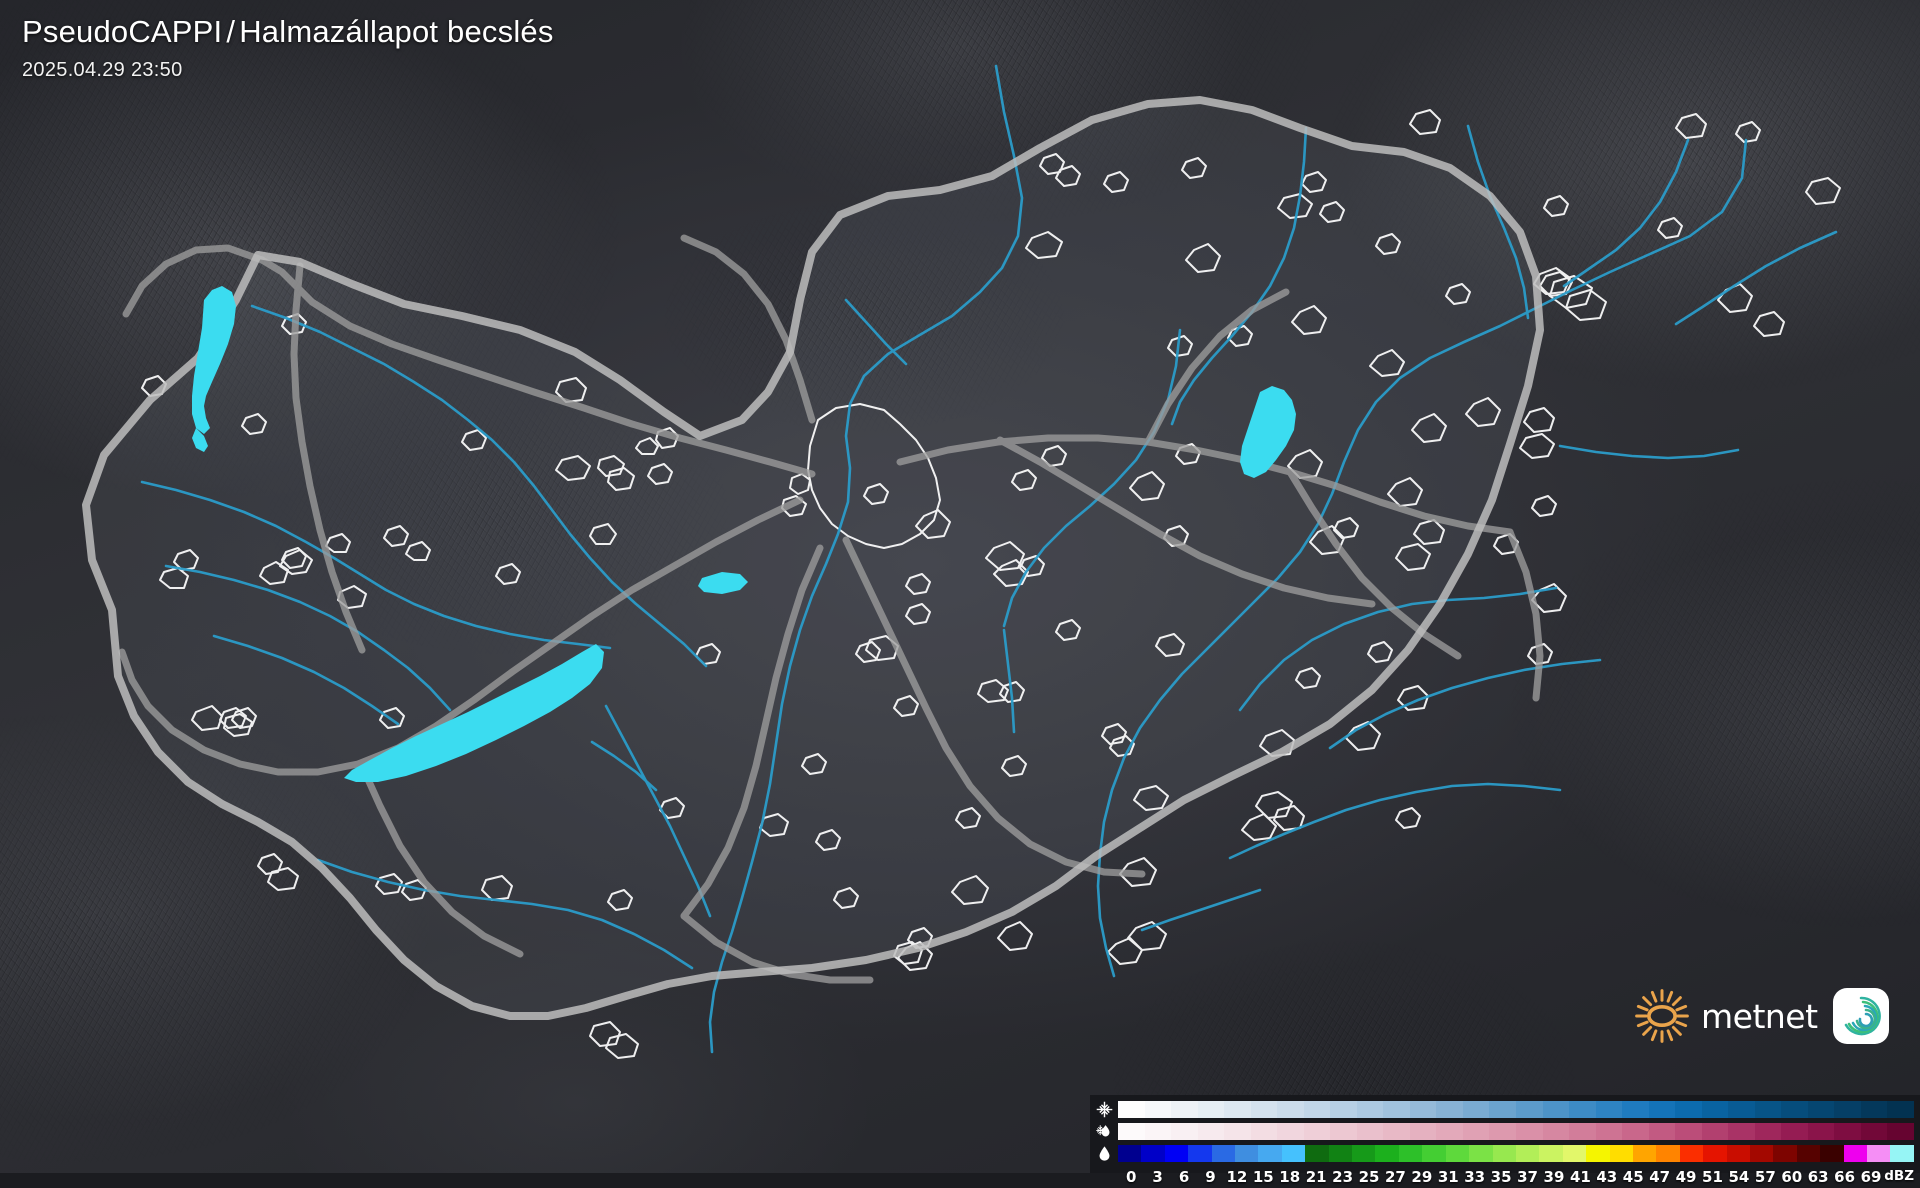 The height and width of the screenshot is (1188, 1920). What do you see at coordinates (1761, 1016) in the screenshot?
I see `metnet-branding: metnet` at bounding box center [1761, 1016].